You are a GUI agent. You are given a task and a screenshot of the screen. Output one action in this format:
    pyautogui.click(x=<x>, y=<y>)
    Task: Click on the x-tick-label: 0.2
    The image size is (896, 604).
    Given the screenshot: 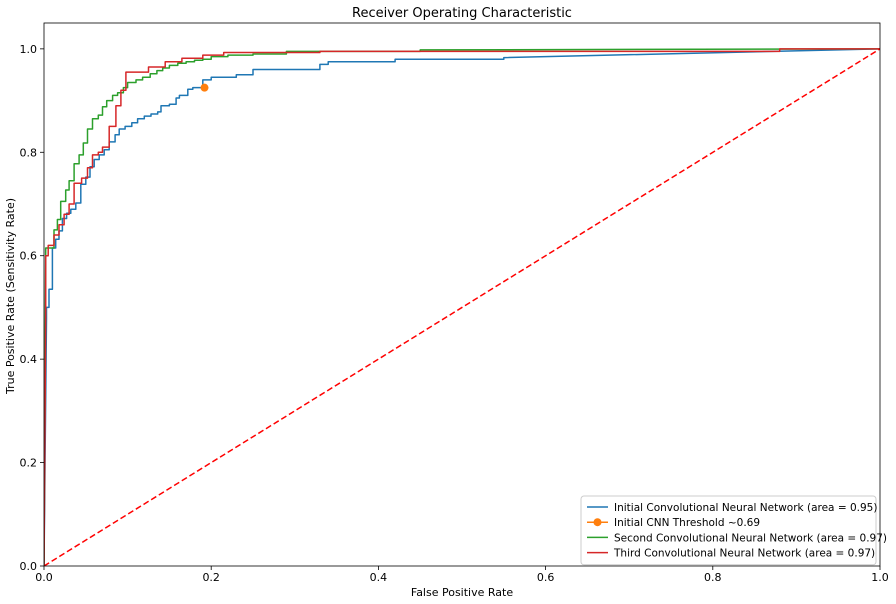 What is the action you would take?
    pyautogui.click(x=211, y=577)
    